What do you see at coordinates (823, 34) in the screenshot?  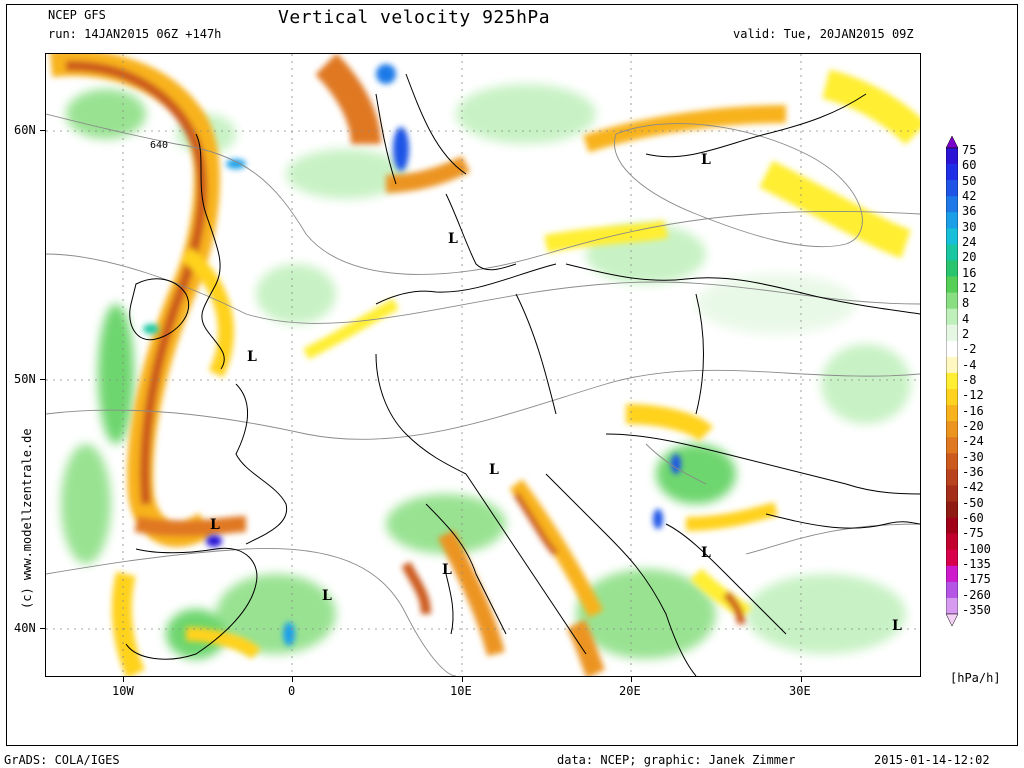 I see `valid-time-label: valid: Tue, 20JAN2015 09Z` at bounding box center [823, 34].